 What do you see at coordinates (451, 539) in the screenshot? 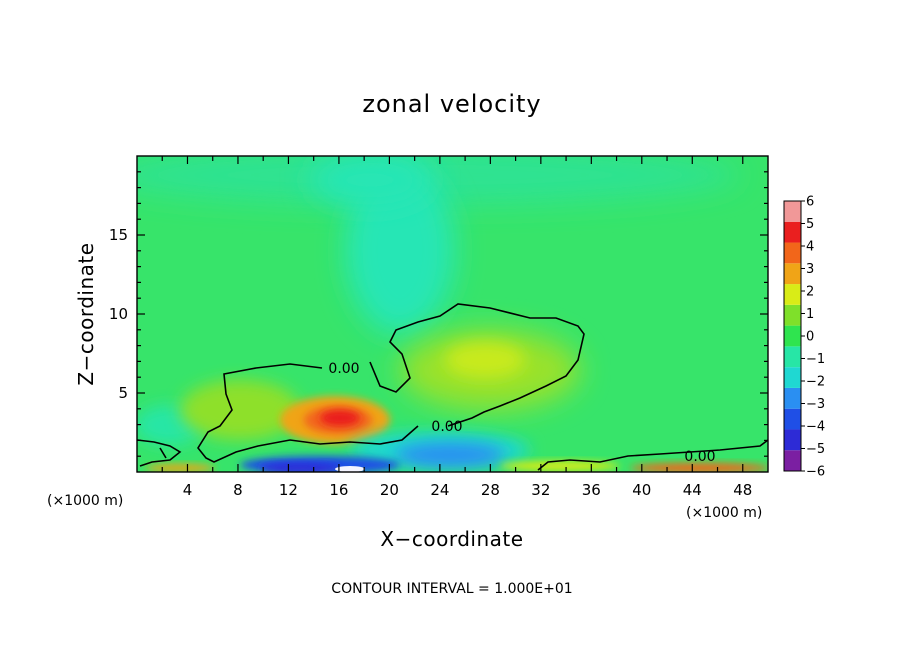
I see `x-axis-label: X−coordinate` at bounding box center [451, 539].